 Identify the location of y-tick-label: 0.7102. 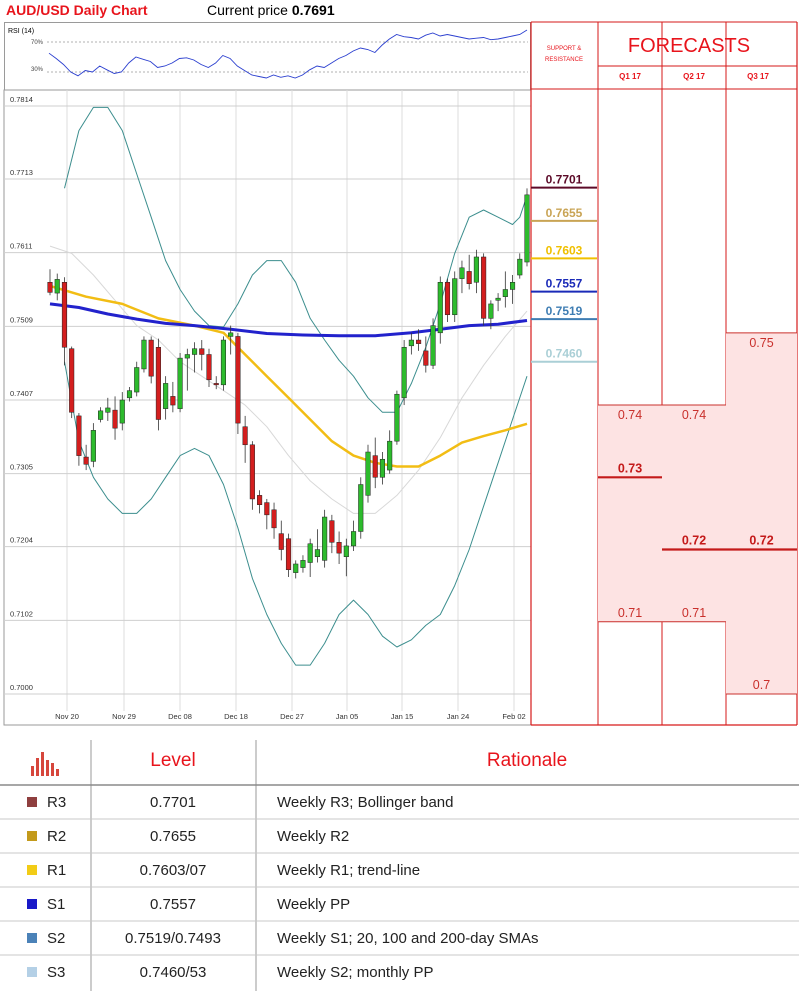
(21, 613).